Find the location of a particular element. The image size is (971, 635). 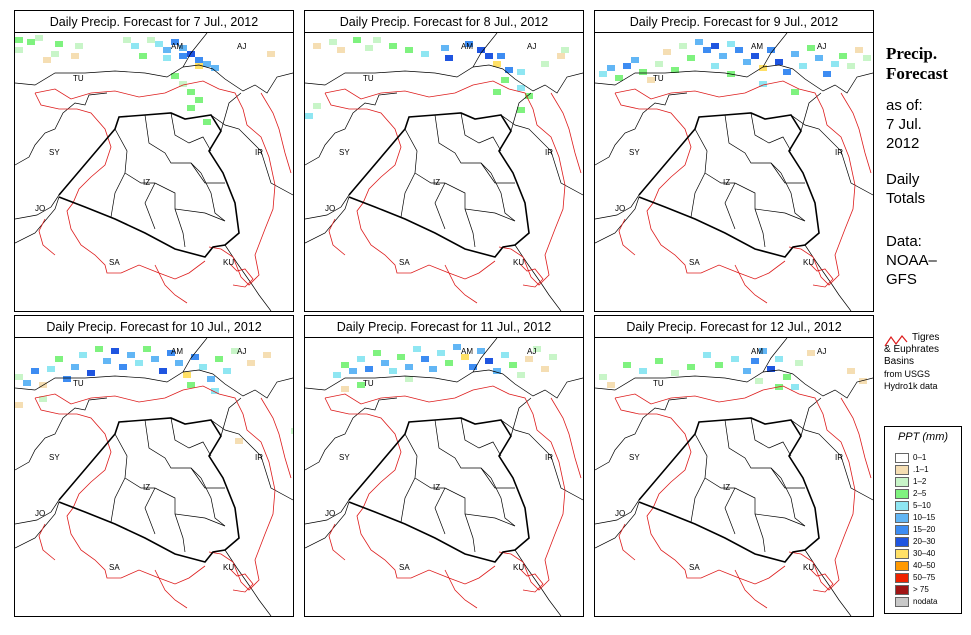

country-label: TU is located at coordinates (78, 78).